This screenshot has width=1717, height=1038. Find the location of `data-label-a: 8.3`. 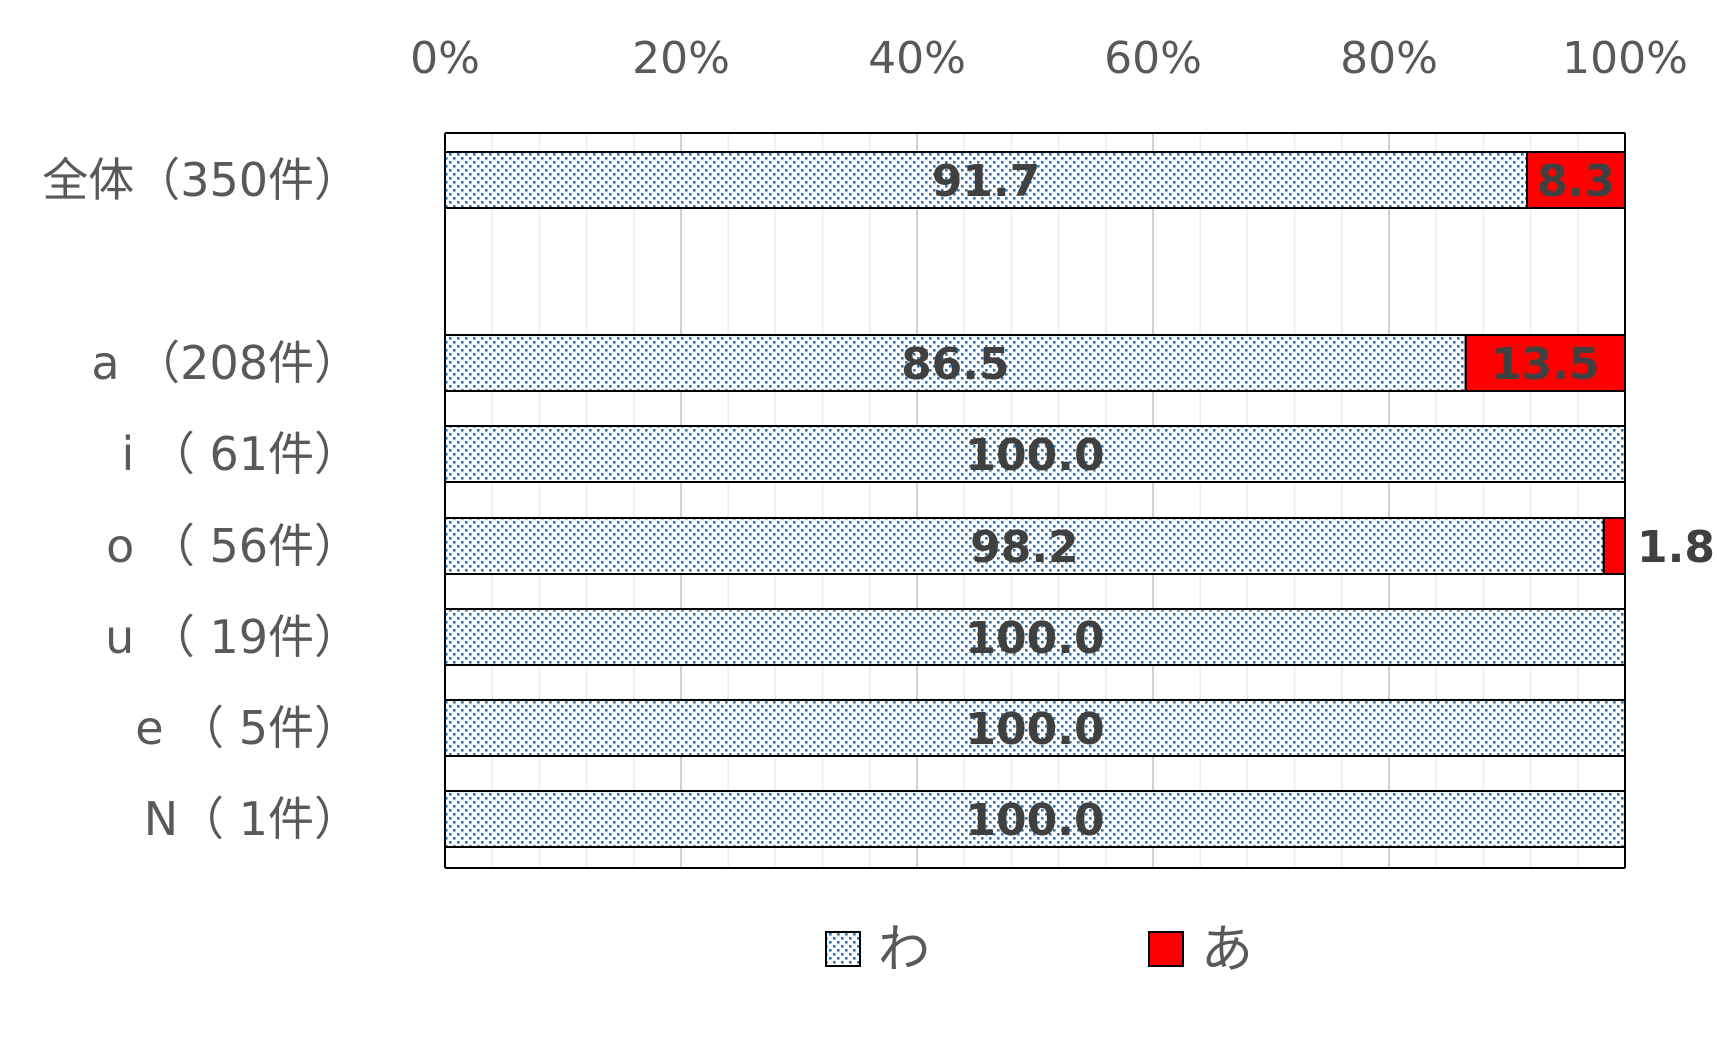

data-label-a: 8.3 is located at coordinates (1576, 181).